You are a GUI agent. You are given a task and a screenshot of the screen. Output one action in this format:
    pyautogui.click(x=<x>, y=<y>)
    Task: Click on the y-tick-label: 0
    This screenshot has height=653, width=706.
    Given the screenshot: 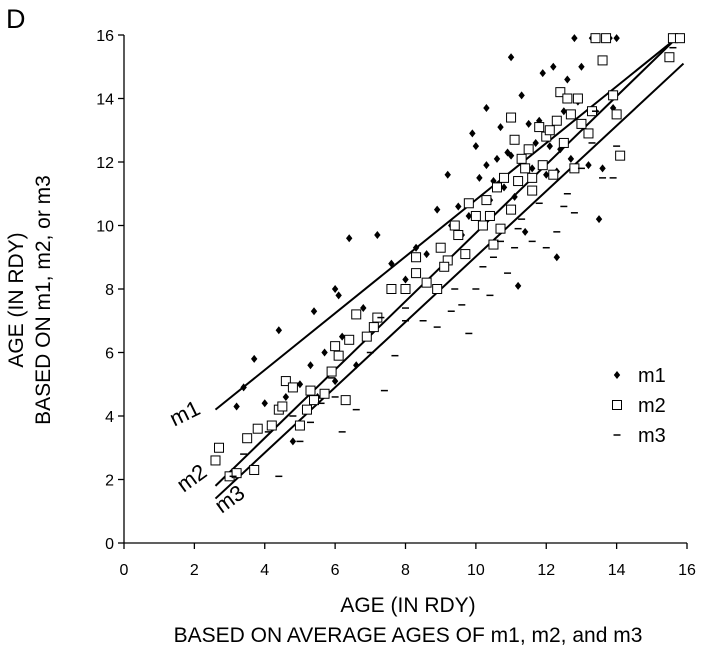 What is the action you would take?
    pyautogui.click(x=109, y=544)
    